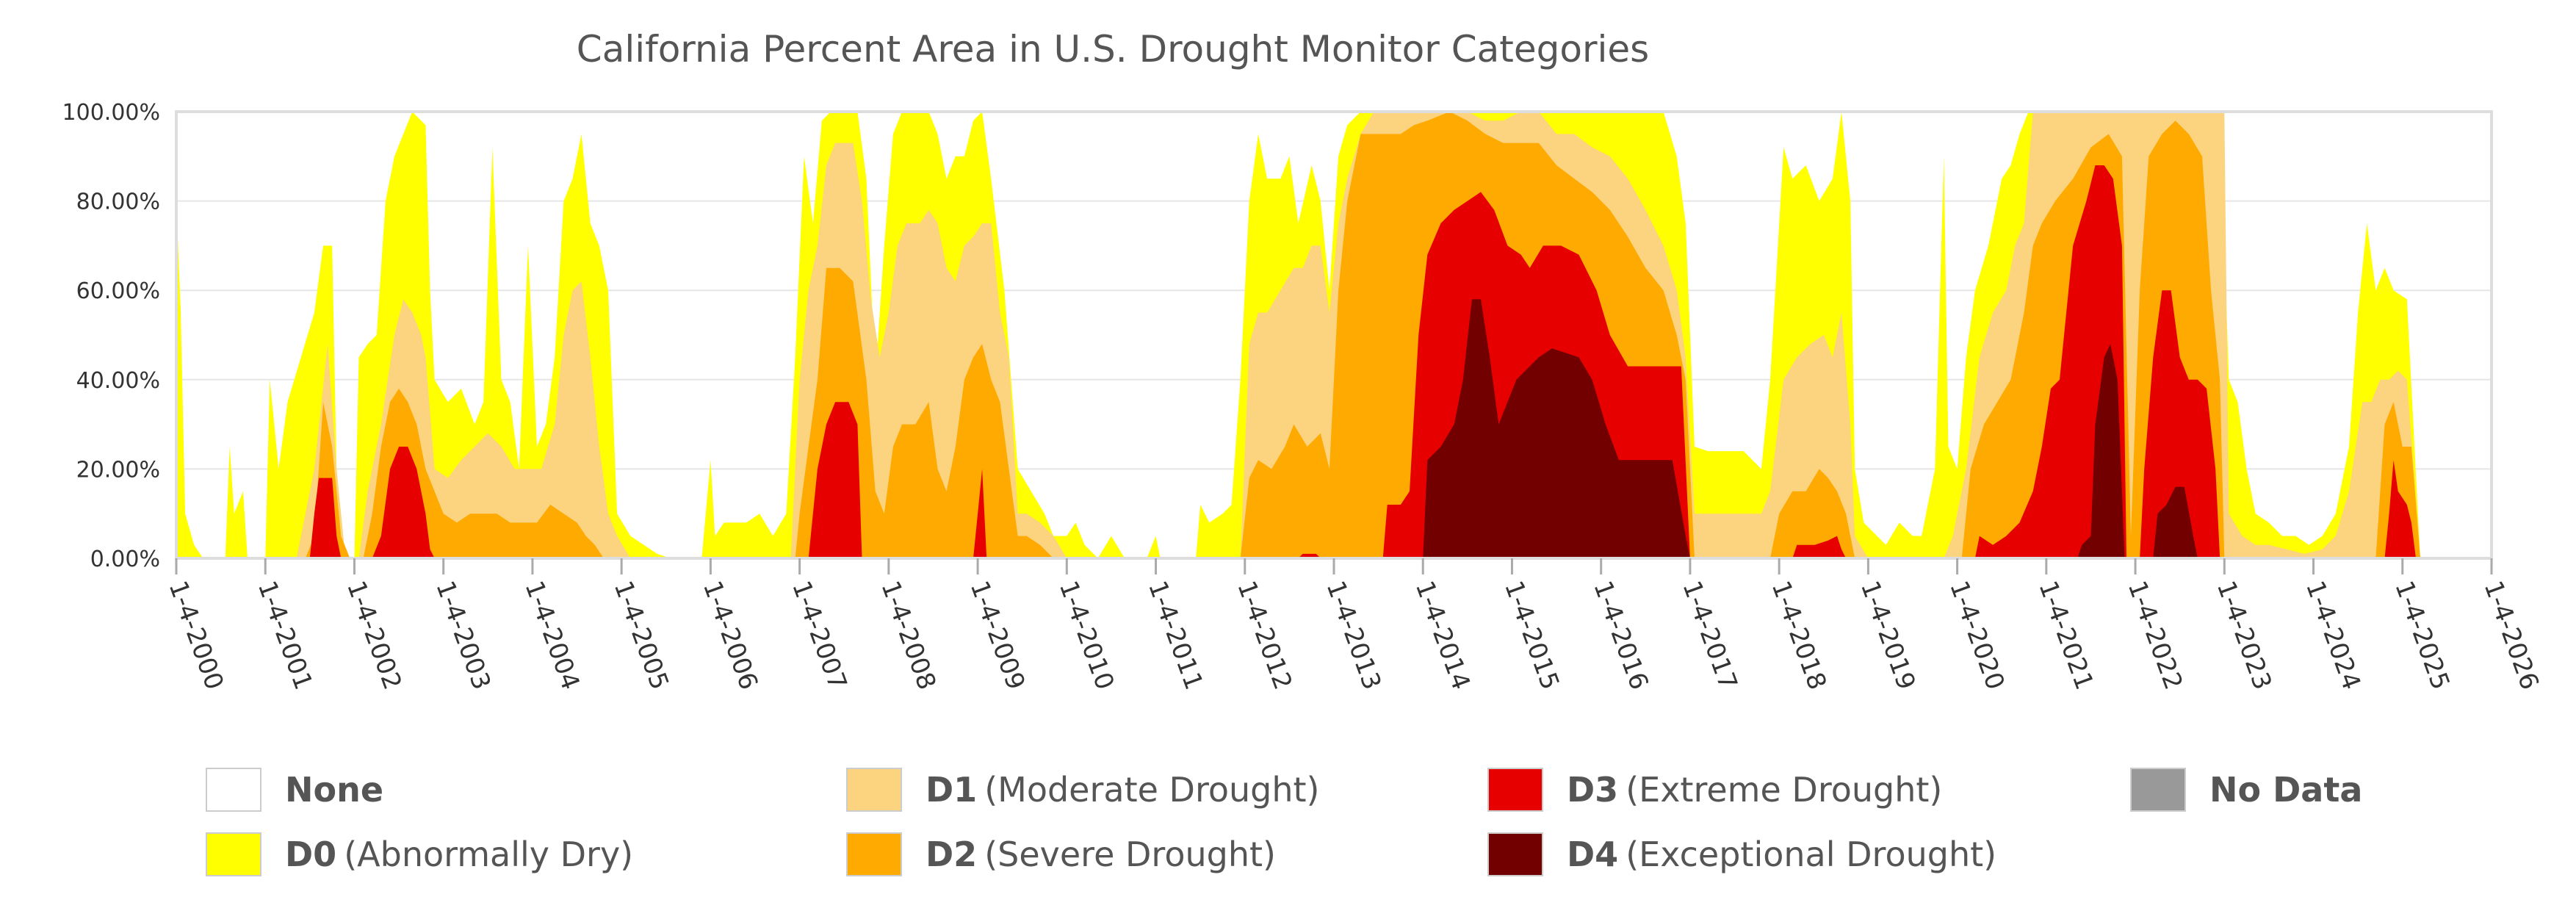 The width and height of the screenshot is (2576, 908). I want to click on x-tick-label: 1-4-2012, so click(1264, 635).